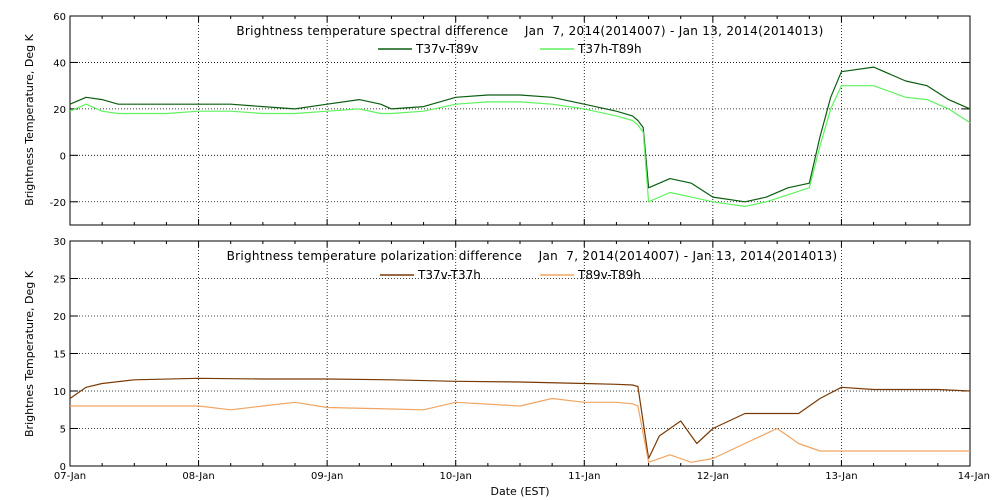 The height and width of the screenshot is (500, 1000). What do you see at coordinates (58, 203) in the screenshot?
I see `y-tick-label: -20` at bounding box center [58, 203].